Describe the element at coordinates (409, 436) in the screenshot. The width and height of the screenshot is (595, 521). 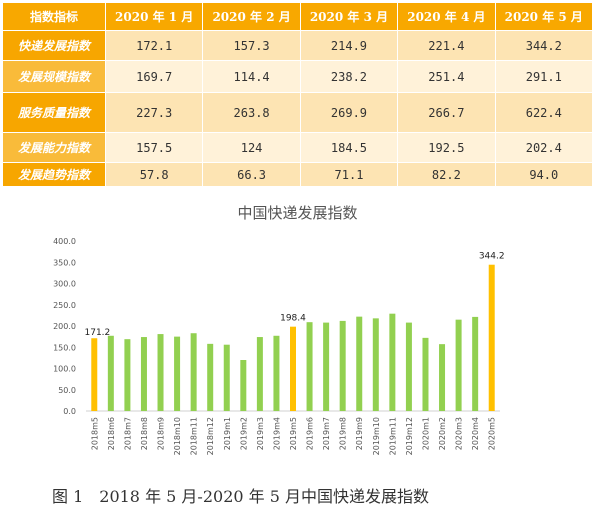
I see `x-tick-label: 2019m12` at that location.